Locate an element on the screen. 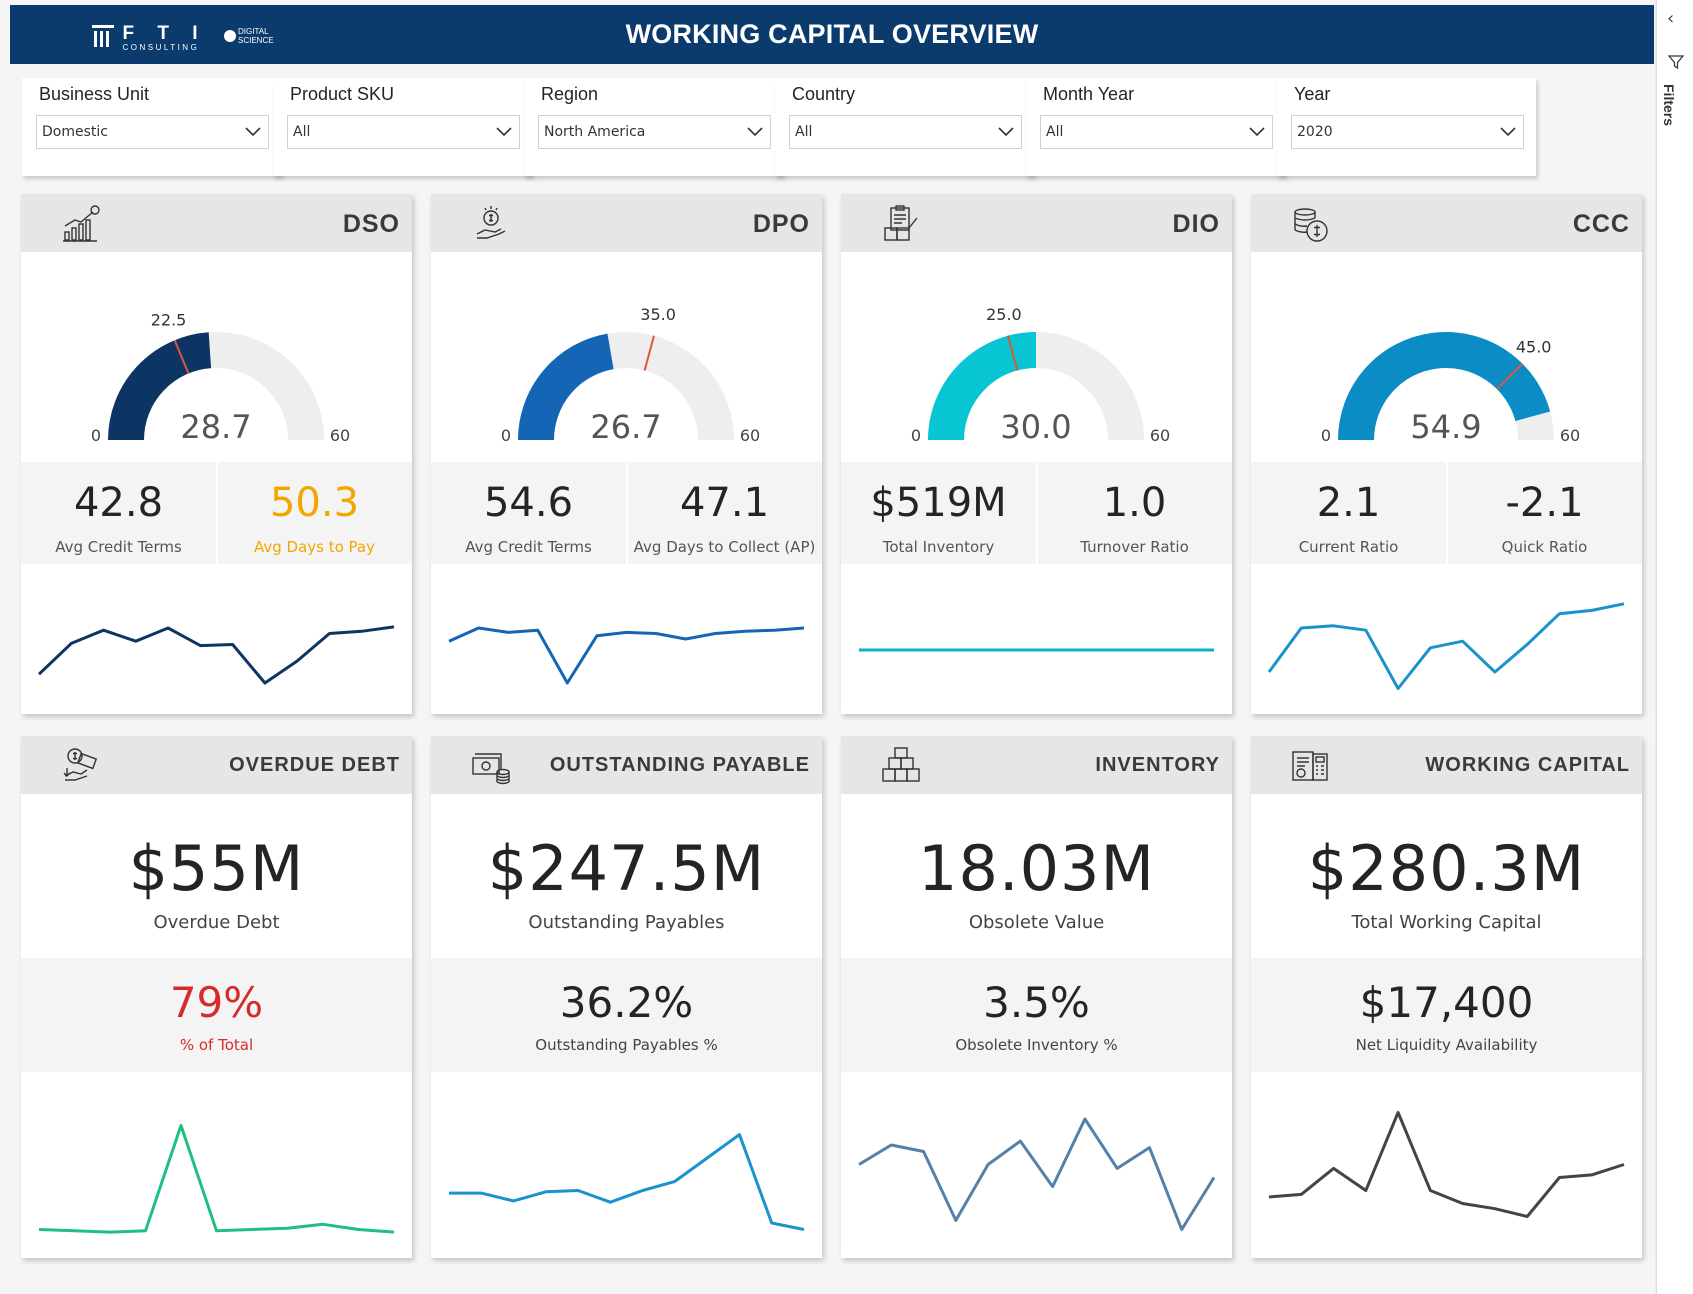 This screenshot has height=1294, width=1693. filters-pane-label: Filters is located at coordinates (1669, 105).